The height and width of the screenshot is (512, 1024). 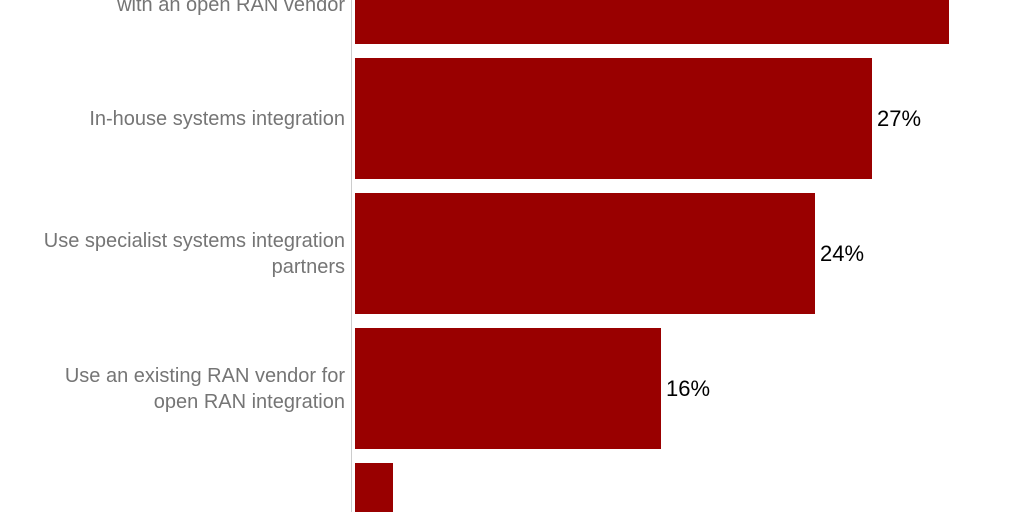 What do you see at coordinates (249, 401) in the screenshot?
I see `category-label-line: open RAN integration` at bounding box center [249, 401].